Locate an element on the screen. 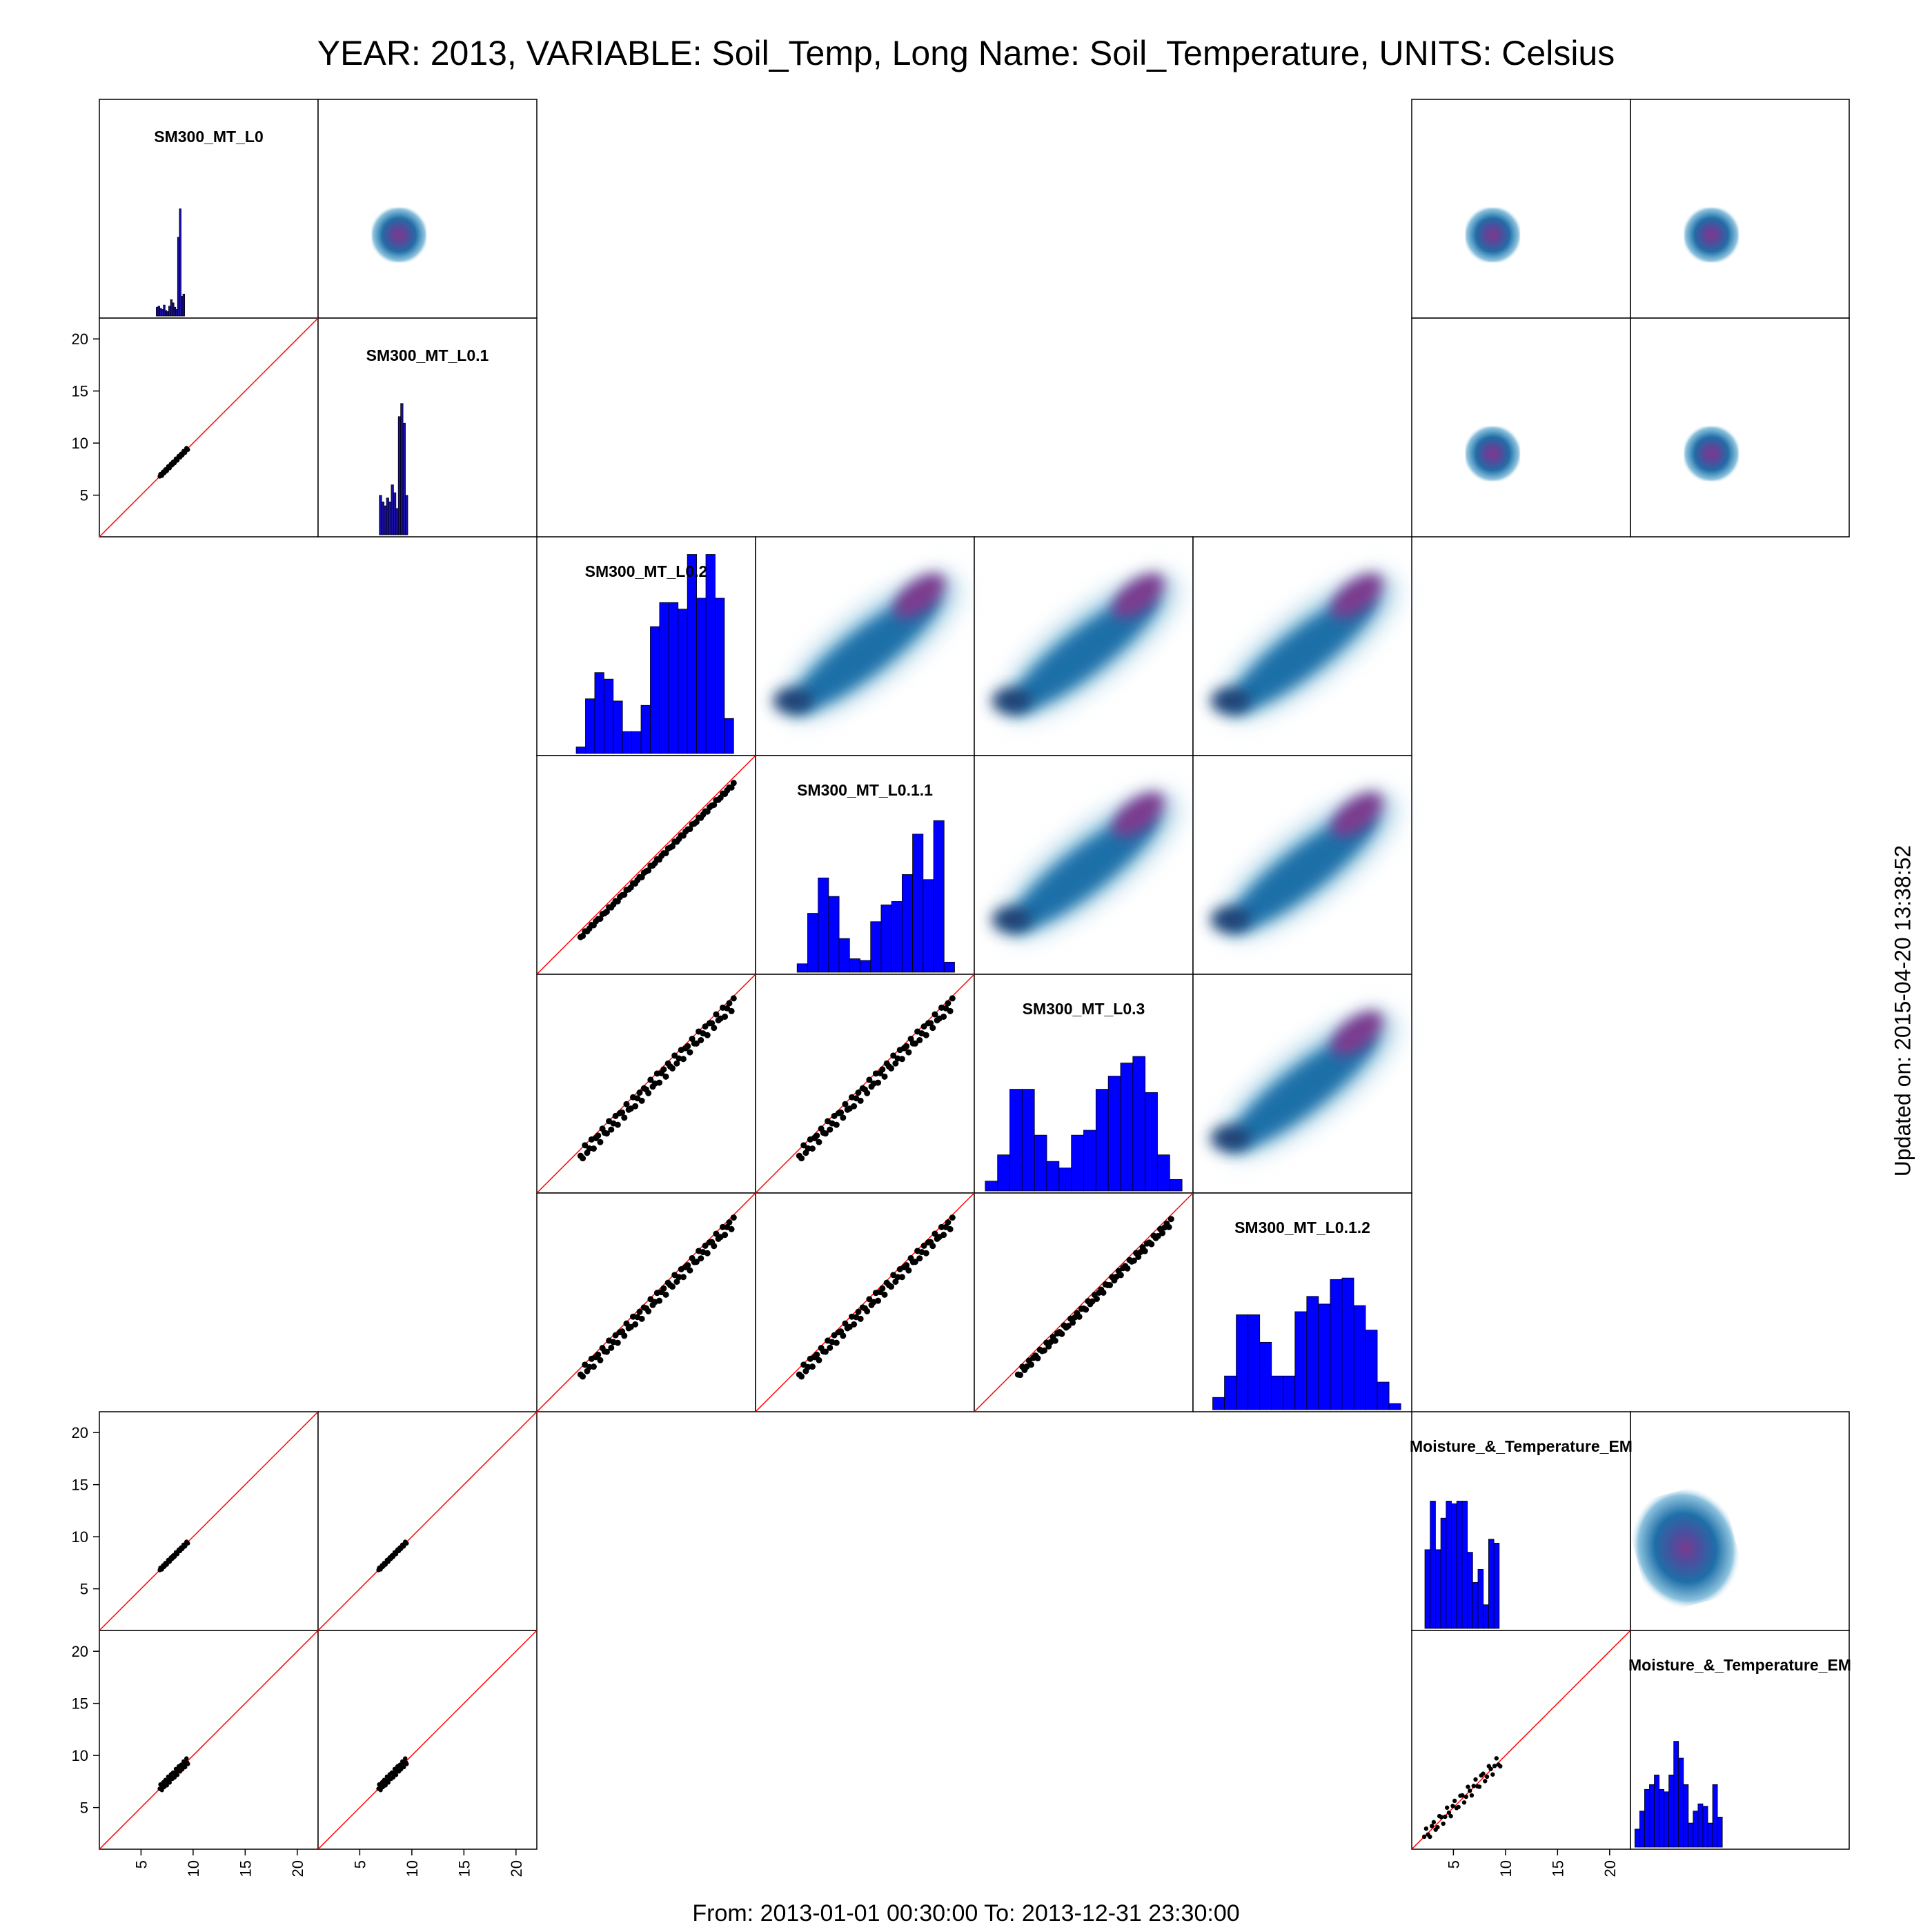 Image resolution: width=1932 pixels, height=1932 pixels. y-tick-label: 15 is located at coordinates (80, 1485).